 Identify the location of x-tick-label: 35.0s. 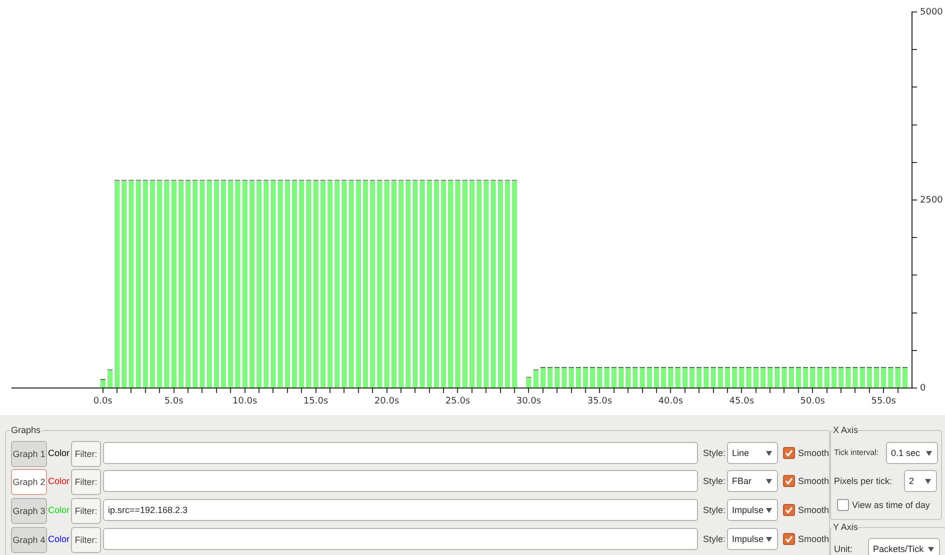
(599, 401).